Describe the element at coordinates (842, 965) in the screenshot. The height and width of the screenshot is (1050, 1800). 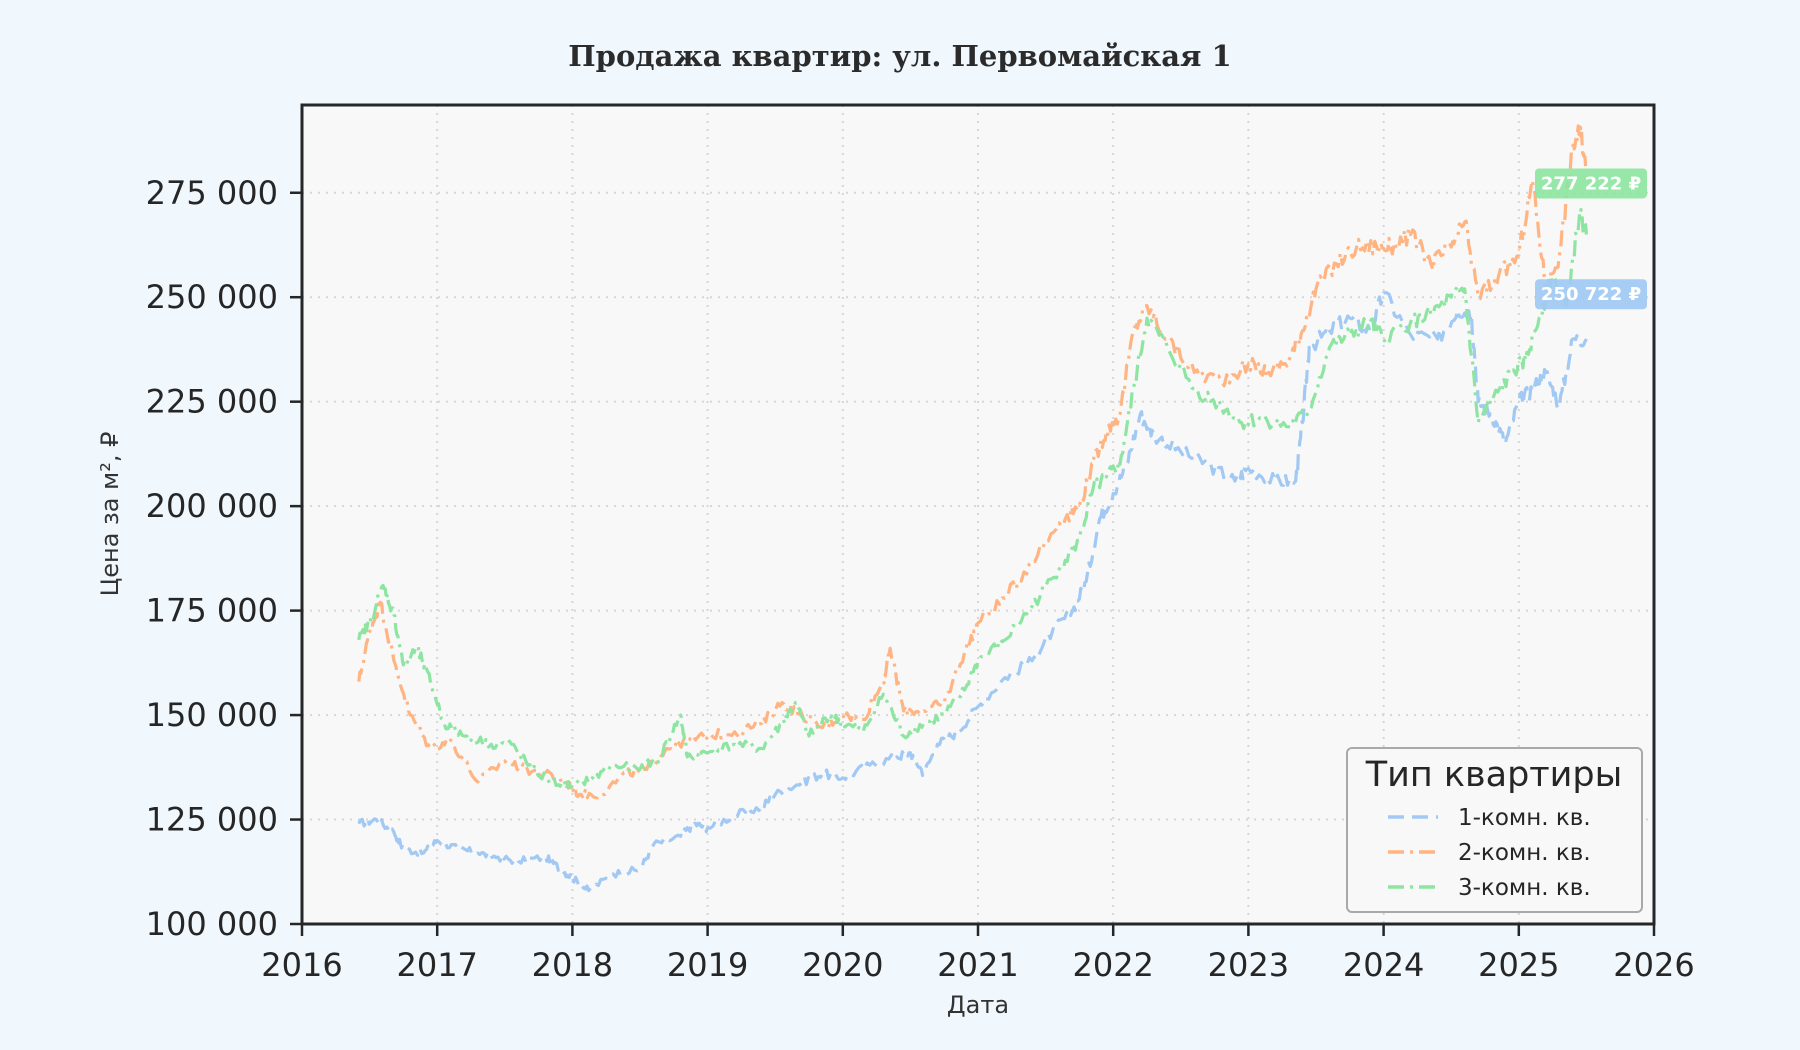
I see `x-tick-label: 2020` at that location.